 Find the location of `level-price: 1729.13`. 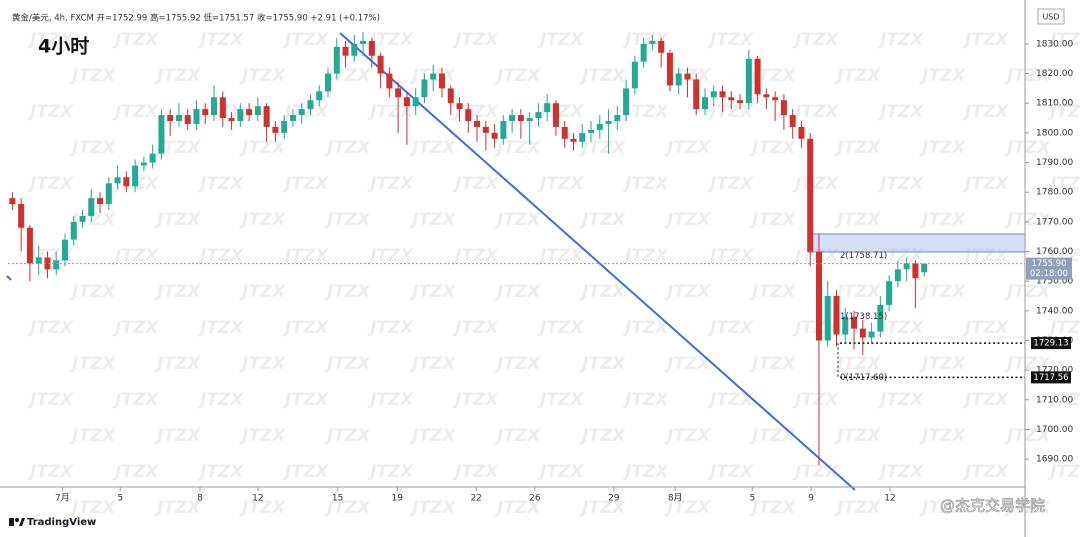

level-price: 1729.13 is located at coordinates (1050, 344).